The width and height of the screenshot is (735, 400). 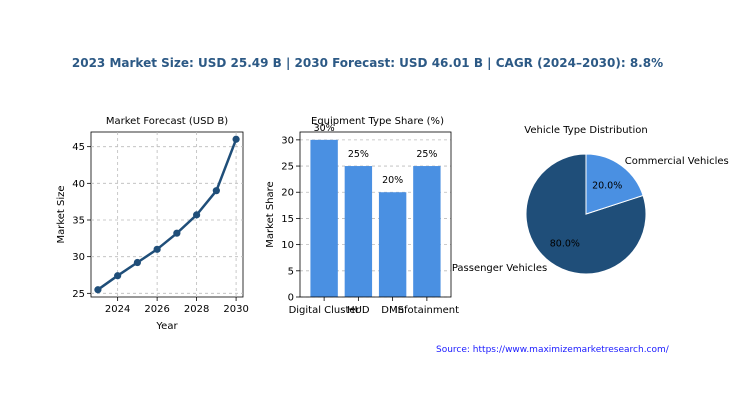 I want to click on pie-category-label: Commercial Vehicles, so click(x=677, y=161).